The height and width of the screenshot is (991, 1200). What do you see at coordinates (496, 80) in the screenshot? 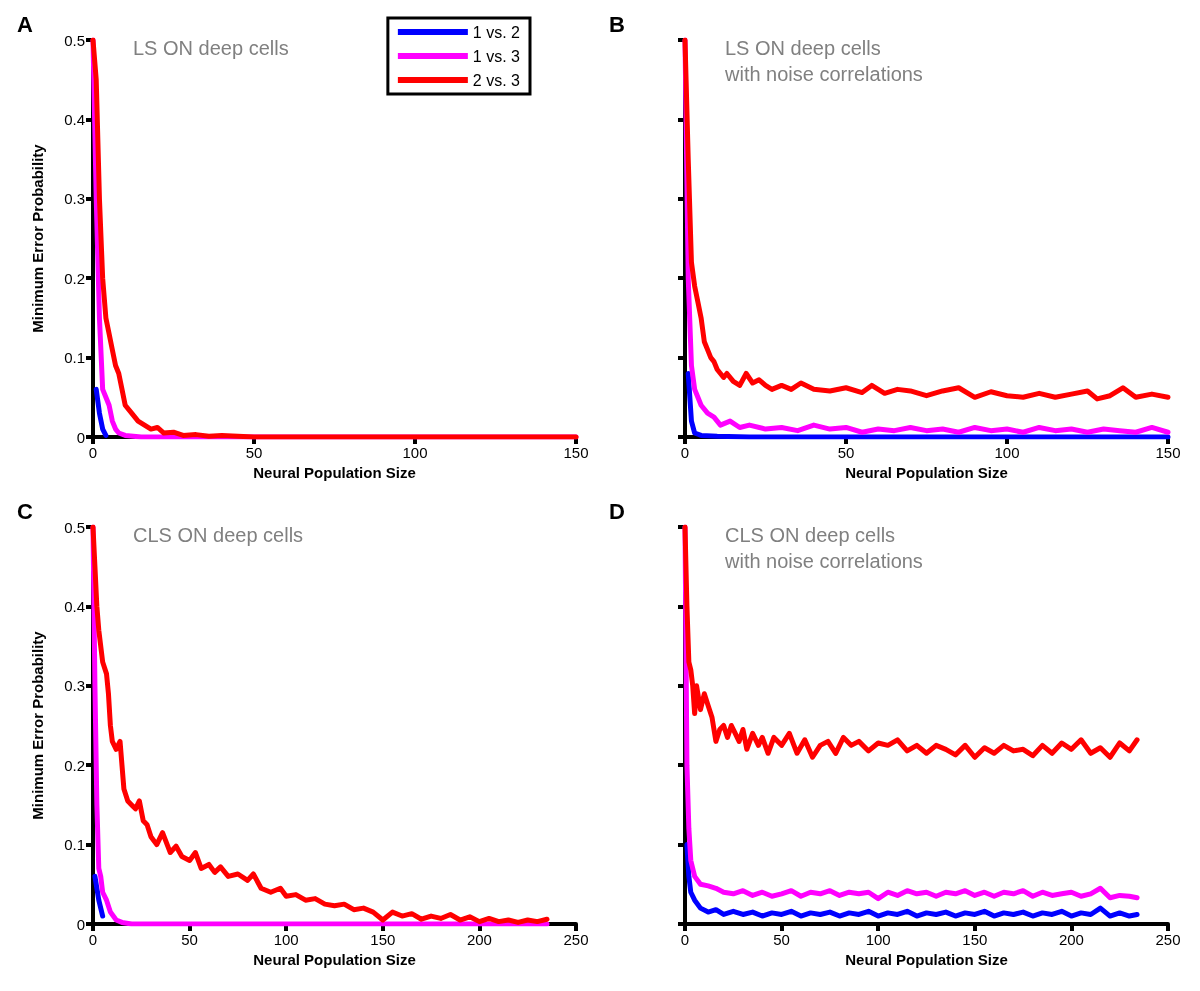
I see `legend-label: 2 vs. 3` at bounding box center [496, 80].